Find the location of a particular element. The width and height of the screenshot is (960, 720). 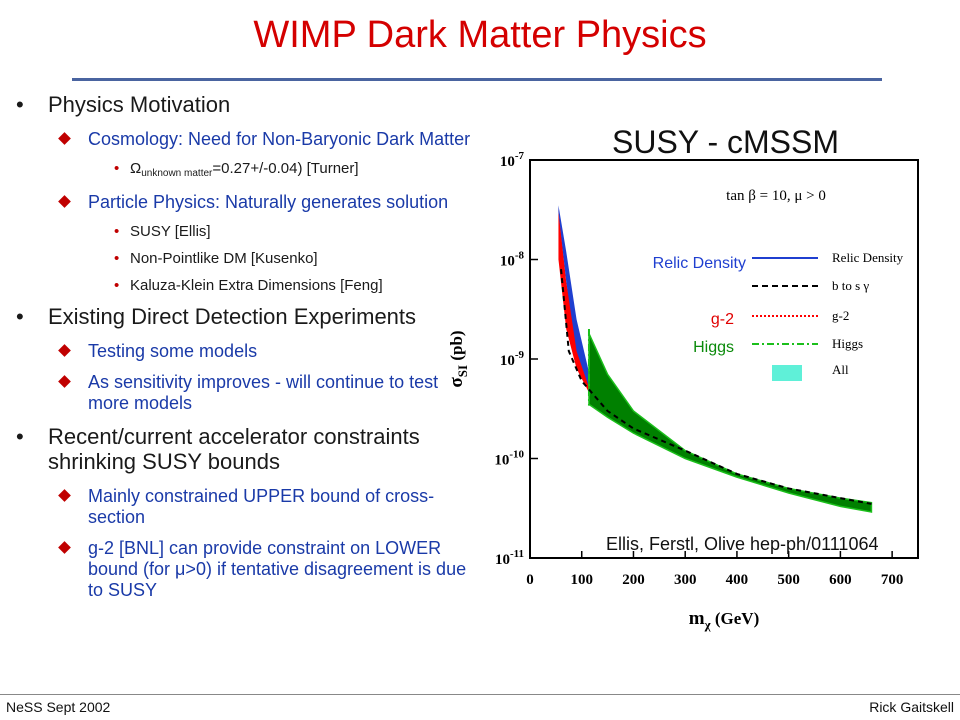

legend-label: Higgs is located at coordinates (847, 343).